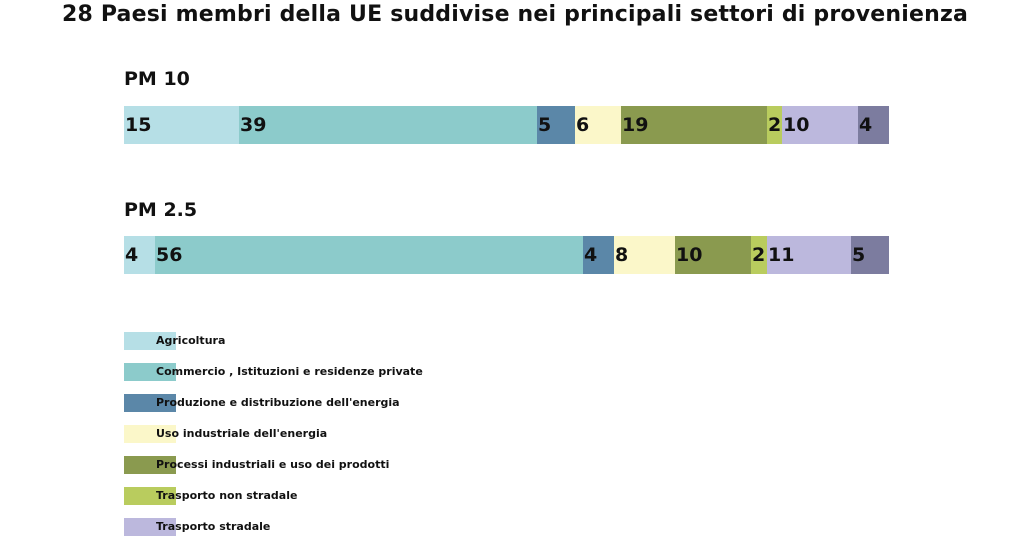 The image size is (1030, 549). What do you see at coordinates (774, 125) in the screenshot?
I see `bar-segment-pm10-5: 2` at bounding box center [774, 125].